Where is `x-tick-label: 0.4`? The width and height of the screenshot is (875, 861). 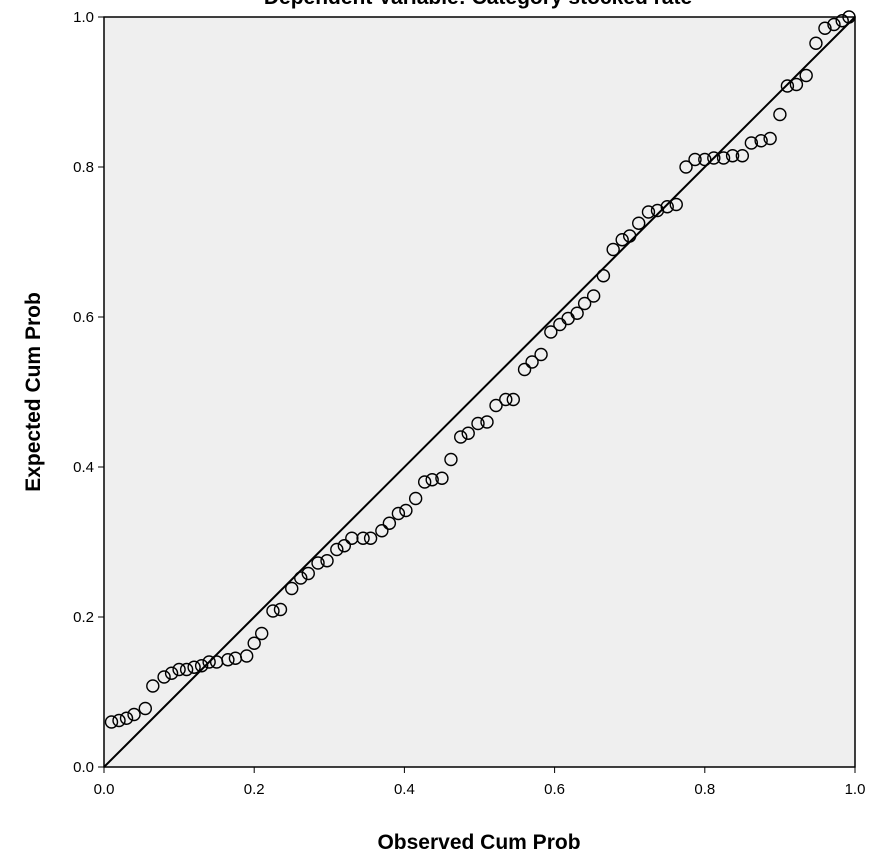
x-tick-label: 0.4 is located at coordinates (404, 789).